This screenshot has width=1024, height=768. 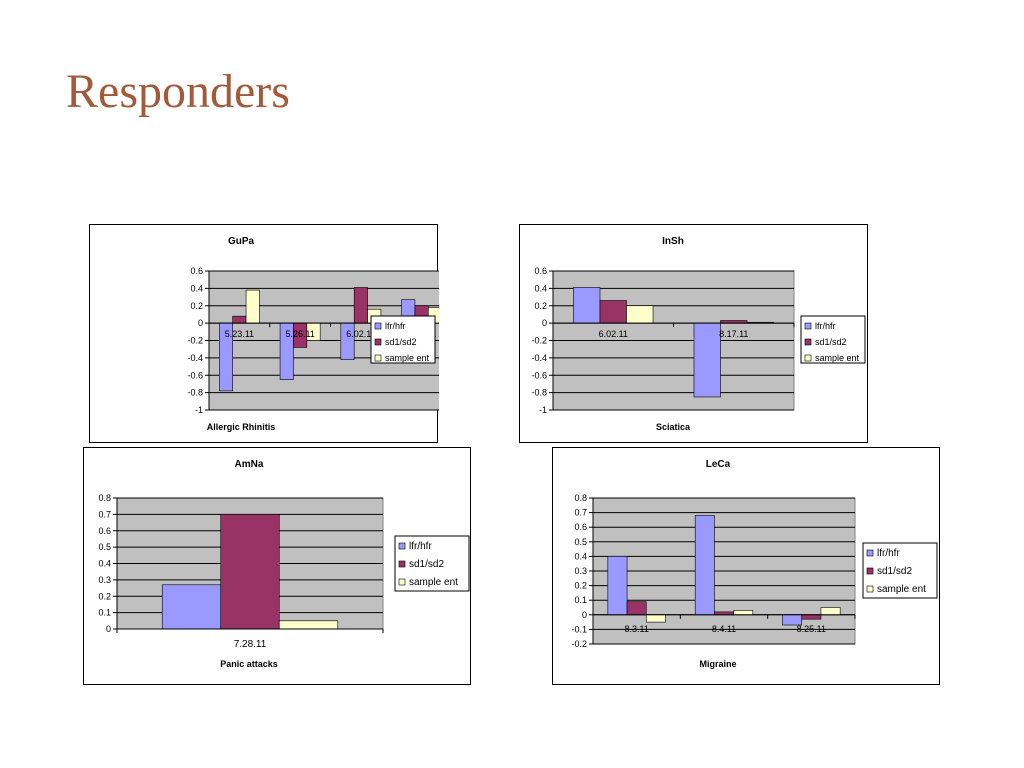 I want to click on chart-3-y-tick-label: 0.1, so click(x=580, y=600).